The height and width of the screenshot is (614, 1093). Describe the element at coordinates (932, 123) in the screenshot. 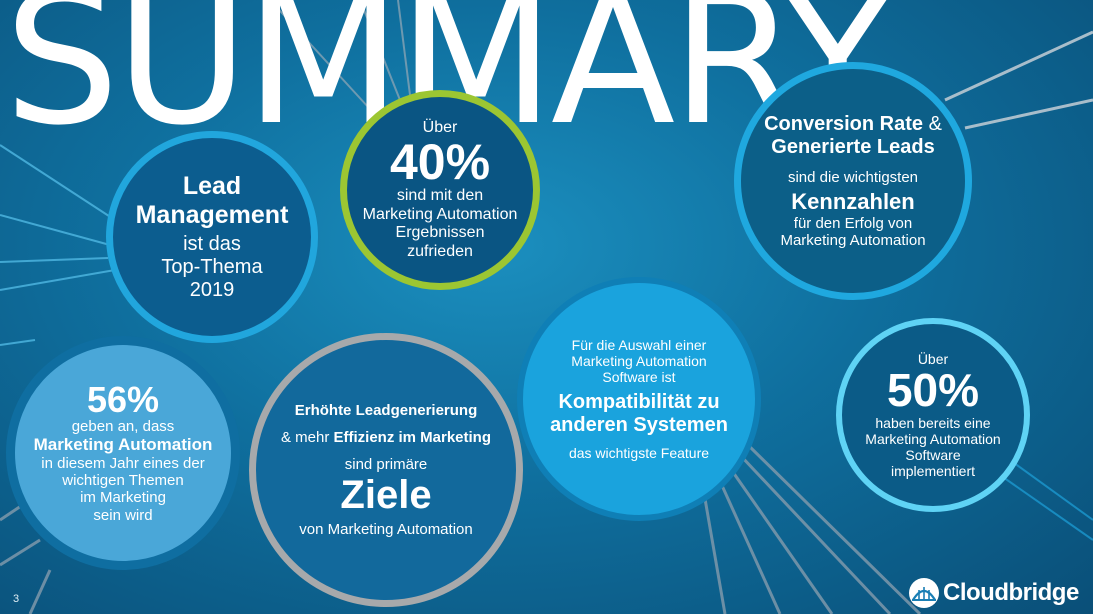

I see `conversion-ampersand: &` at that location.